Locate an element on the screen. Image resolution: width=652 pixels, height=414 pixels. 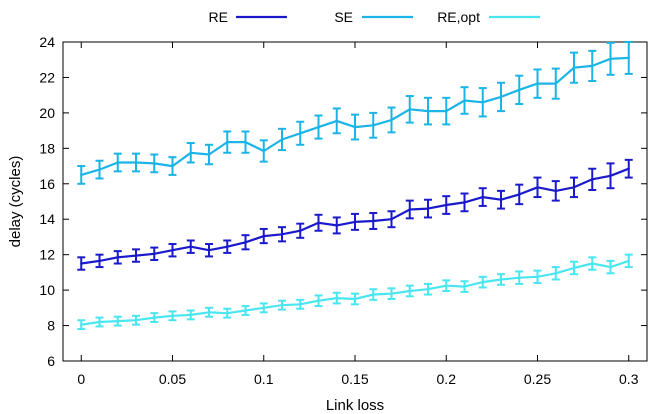
x-tick-label: 0.1 is located at coordinates (264, 379).